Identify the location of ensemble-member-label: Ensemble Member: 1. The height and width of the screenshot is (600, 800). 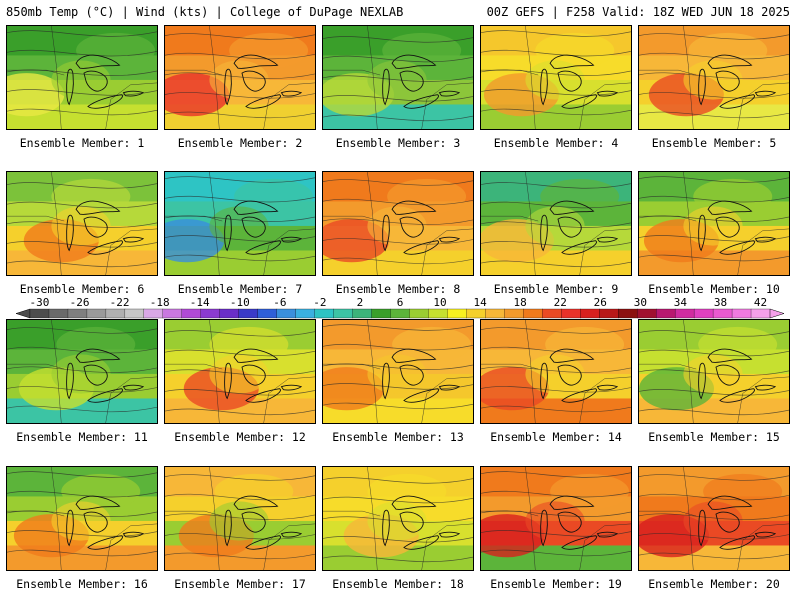
(82, 143).